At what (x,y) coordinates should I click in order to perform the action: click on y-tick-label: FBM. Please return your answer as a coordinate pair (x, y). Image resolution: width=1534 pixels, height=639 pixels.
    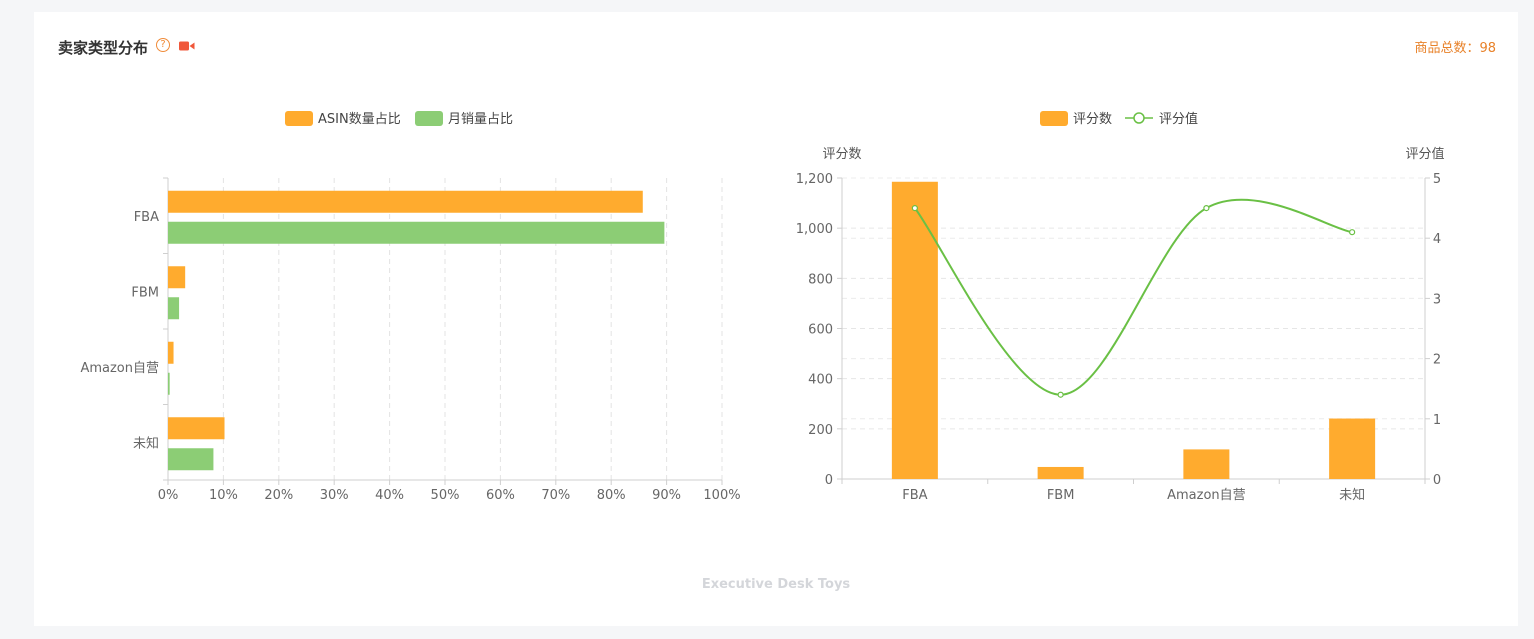
    Looking at the image, I should click on (145, 292).